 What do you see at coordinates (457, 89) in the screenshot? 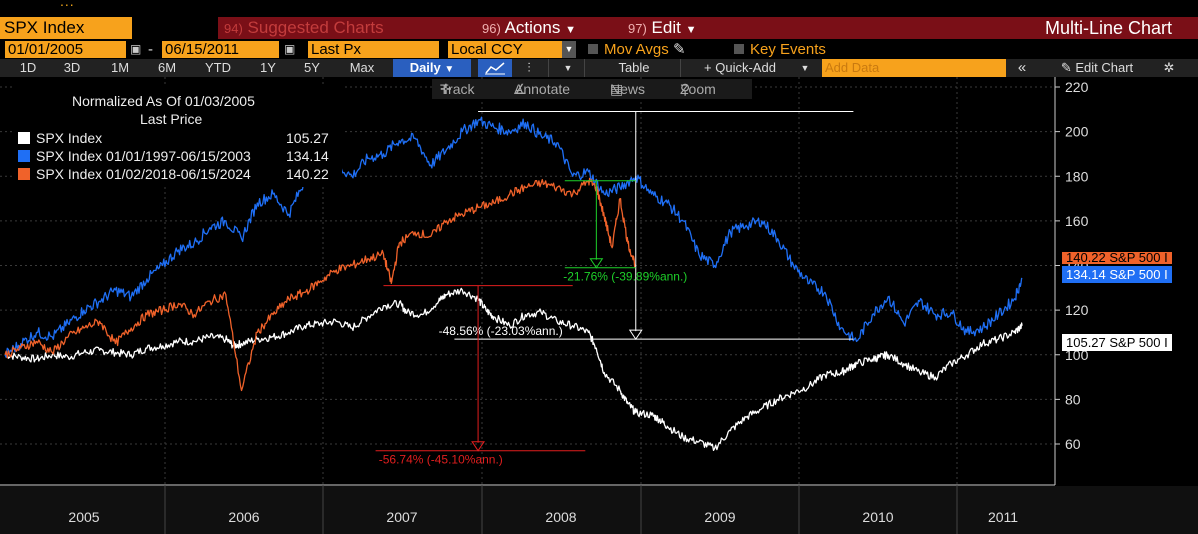
I see `track-label: Track` at bounding box center [457, 89].